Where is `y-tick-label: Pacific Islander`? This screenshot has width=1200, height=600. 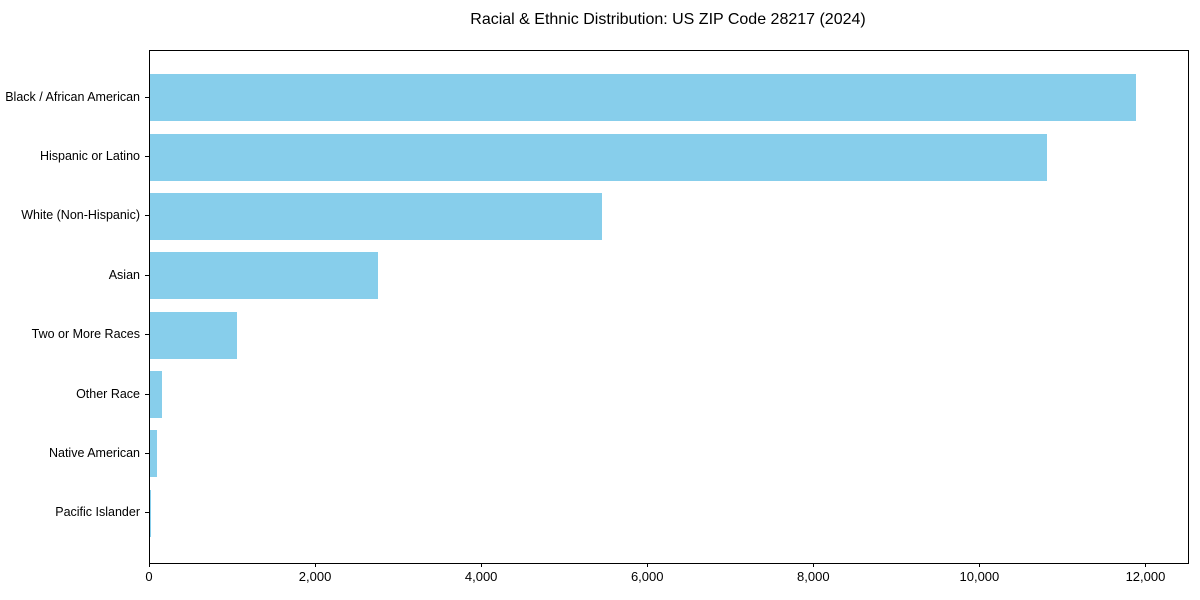
y-tick-label: Pacific Islander is located at coordinates (97, 512).